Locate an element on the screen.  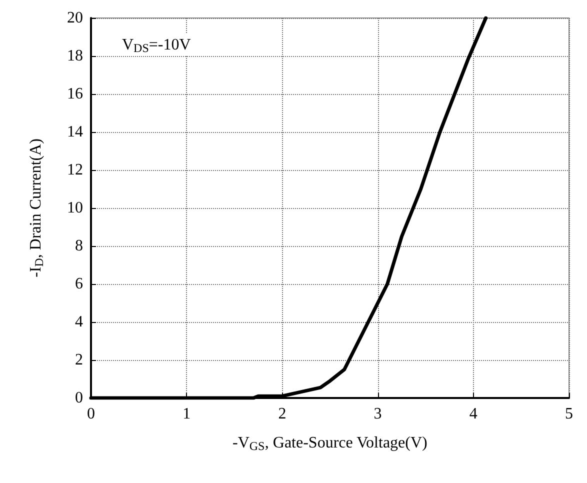
y-tick-label: 4 is located at coordinates (79, 322).